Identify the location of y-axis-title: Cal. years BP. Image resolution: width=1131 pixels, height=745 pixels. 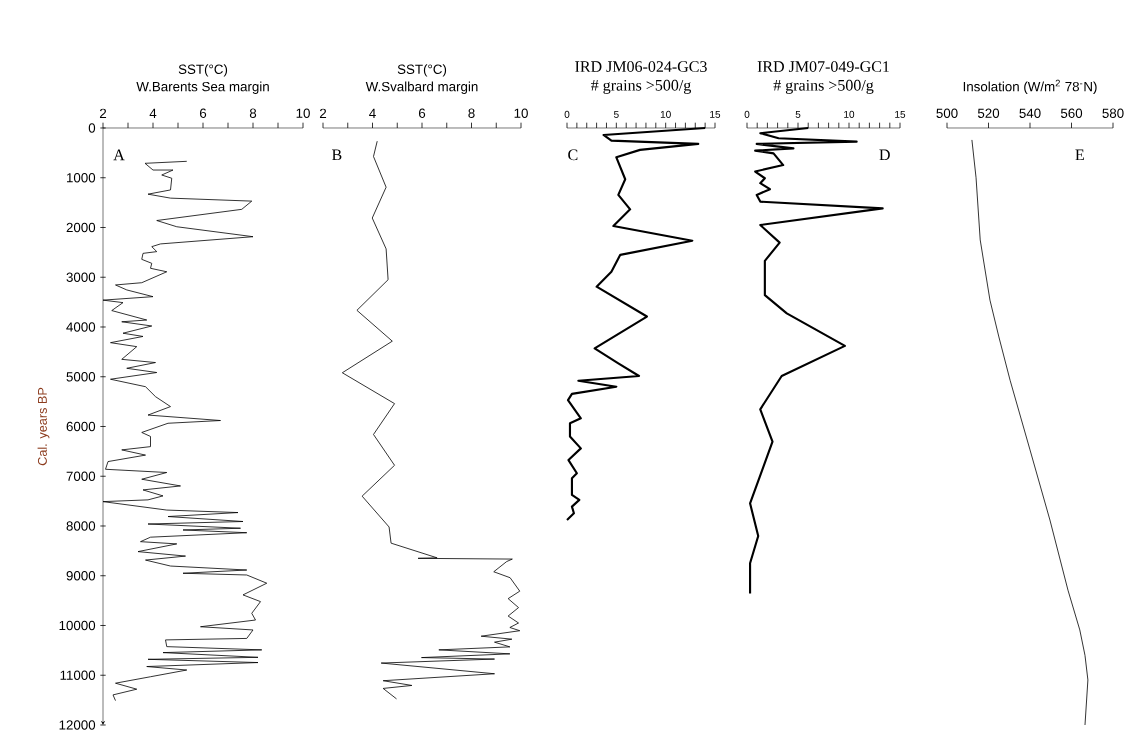
(43, 426).